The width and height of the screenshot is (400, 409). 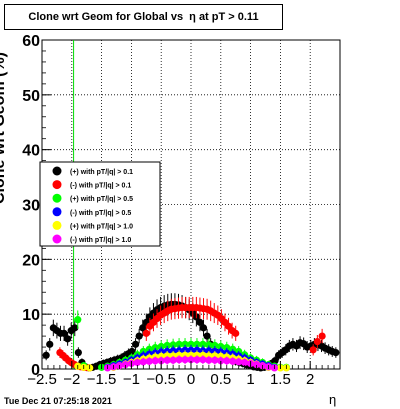 I want to click on legend-label: (-) with pT/|q| > 1.0, so click(x=100, y=240).